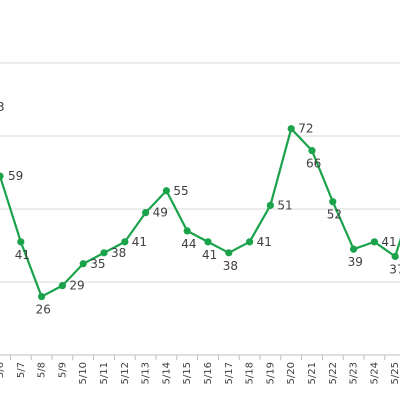 The image size is (400, 400). Describe the element at coordinates (43, 310) in the screenshot. I see `data-label: 26` at that location.